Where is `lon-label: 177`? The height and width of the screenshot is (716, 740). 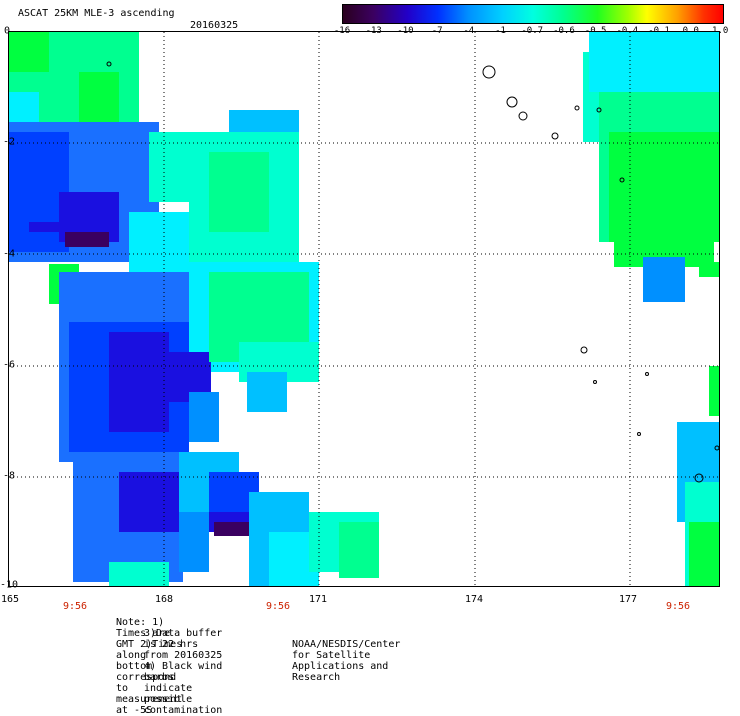 lon-label: 177 is located at coordinates (628, 599).